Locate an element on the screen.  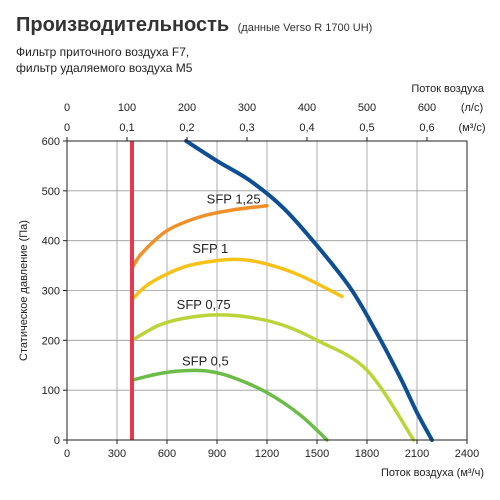
top-tick-label-m3s: 0,6 is located at coordinates (426, 128).